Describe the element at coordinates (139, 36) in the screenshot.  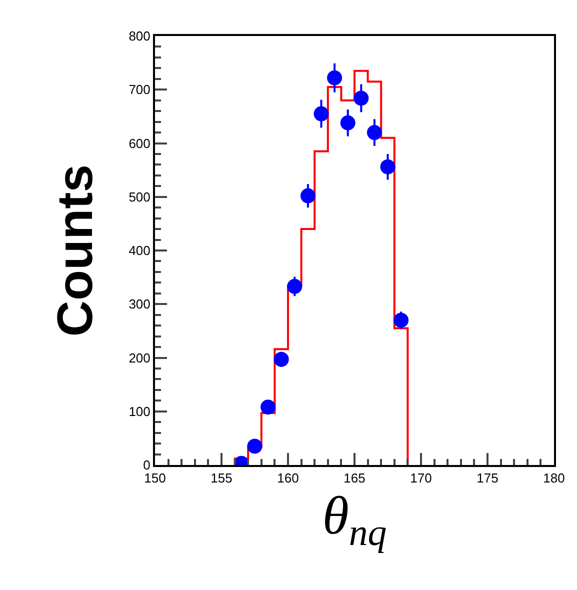
I see `y-tick-label: 800` at that location.